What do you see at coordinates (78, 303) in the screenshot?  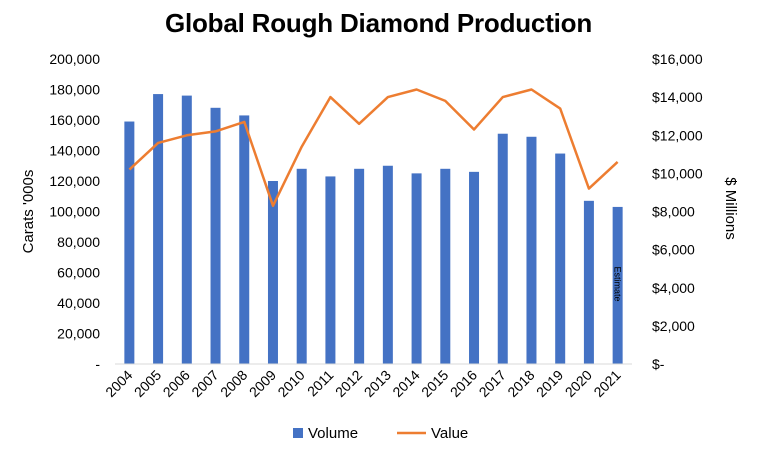 I see `y-tick-label: 40,000` at bounding box center [78, 303].